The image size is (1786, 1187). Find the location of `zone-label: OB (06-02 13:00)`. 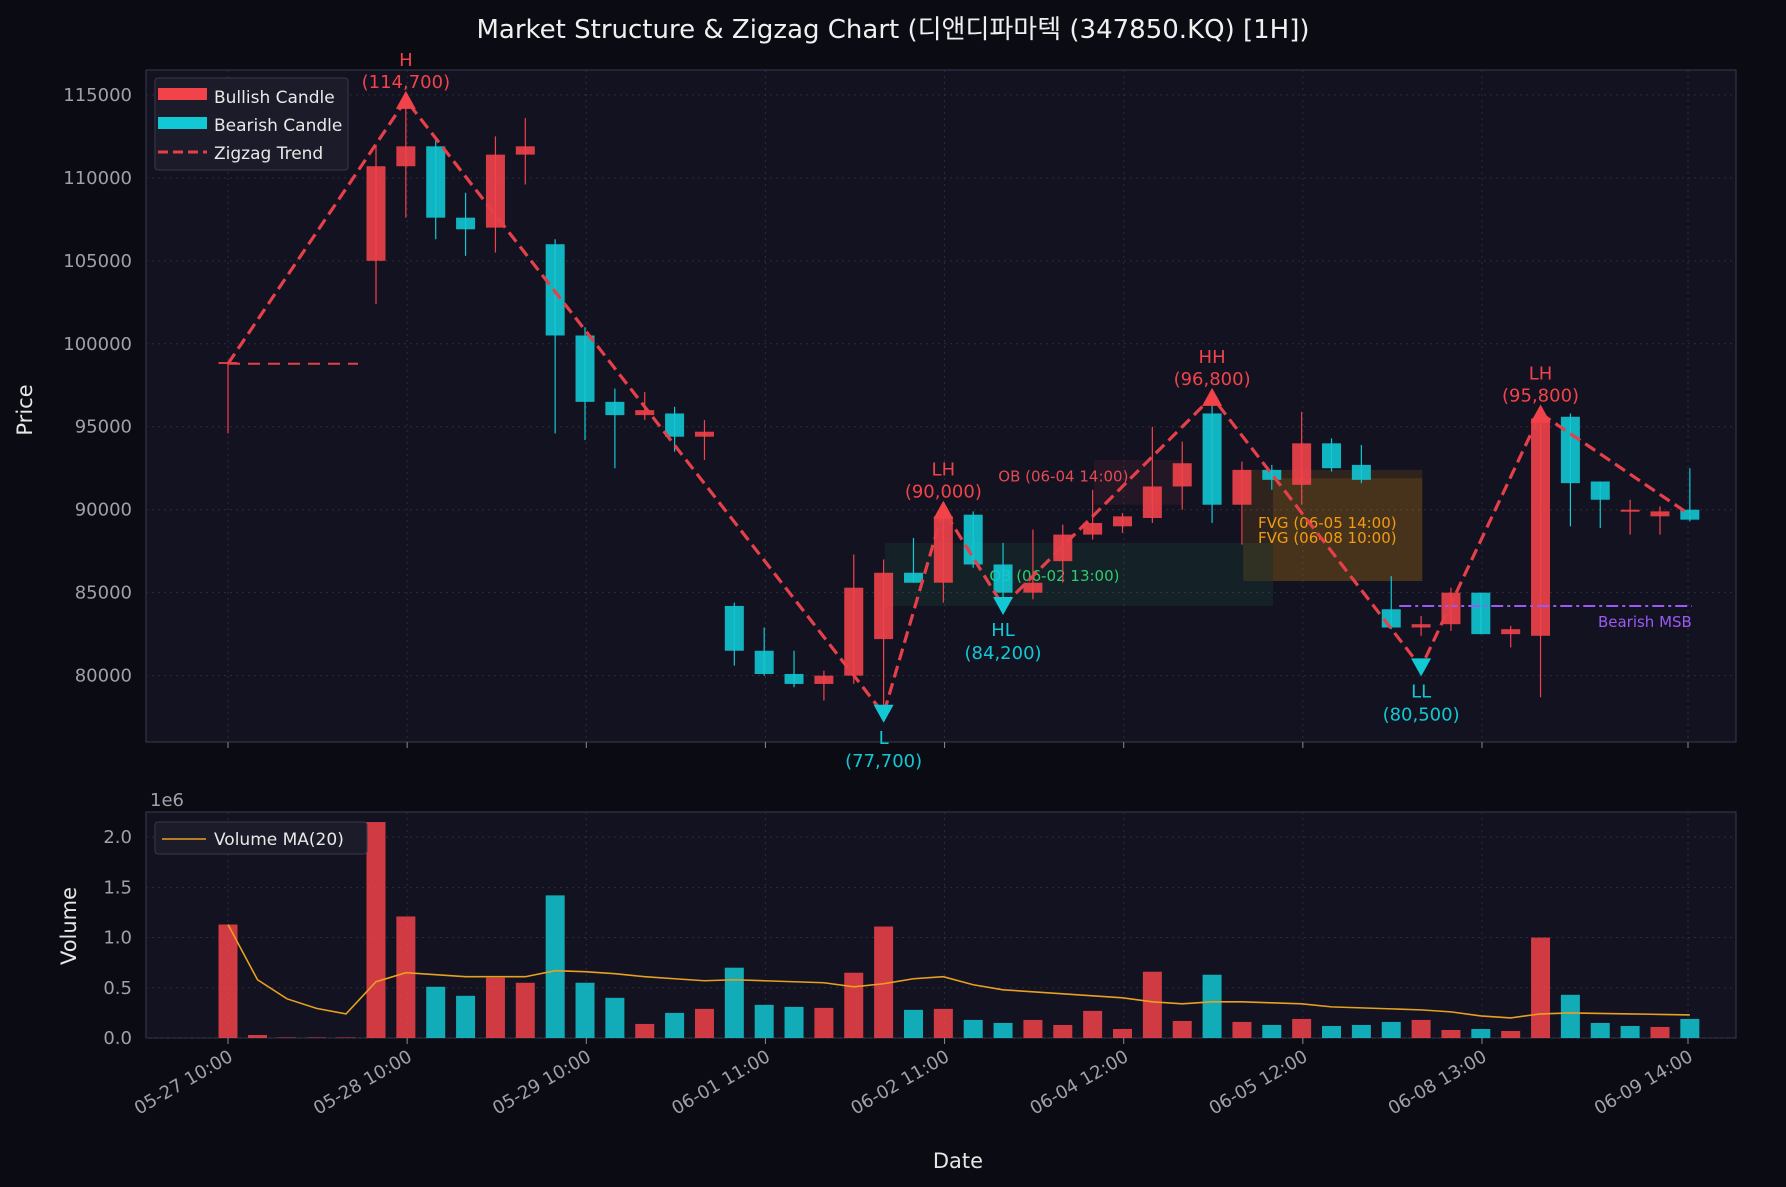

zone-label: OB (06-02 13:00) is located at coordinates (1054, 576).